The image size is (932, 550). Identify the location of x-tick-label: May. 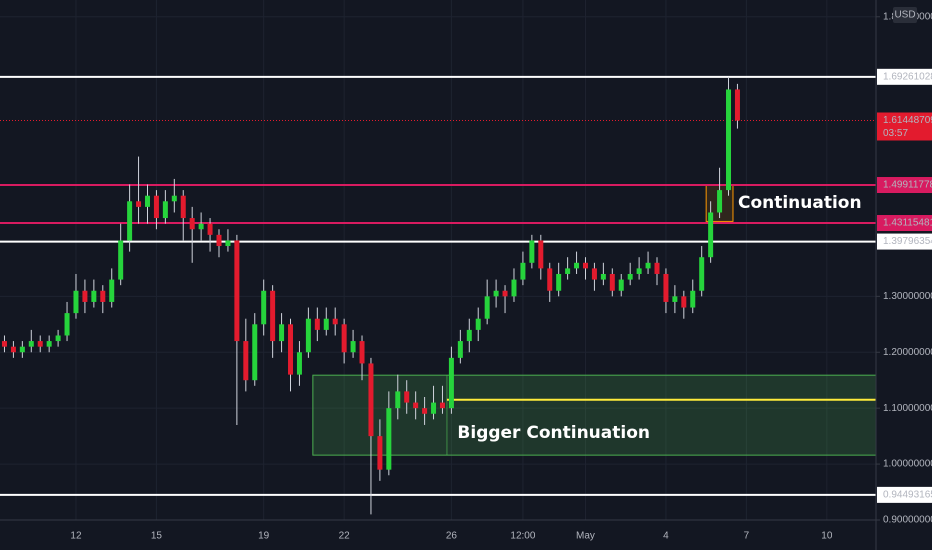
(585, 536).